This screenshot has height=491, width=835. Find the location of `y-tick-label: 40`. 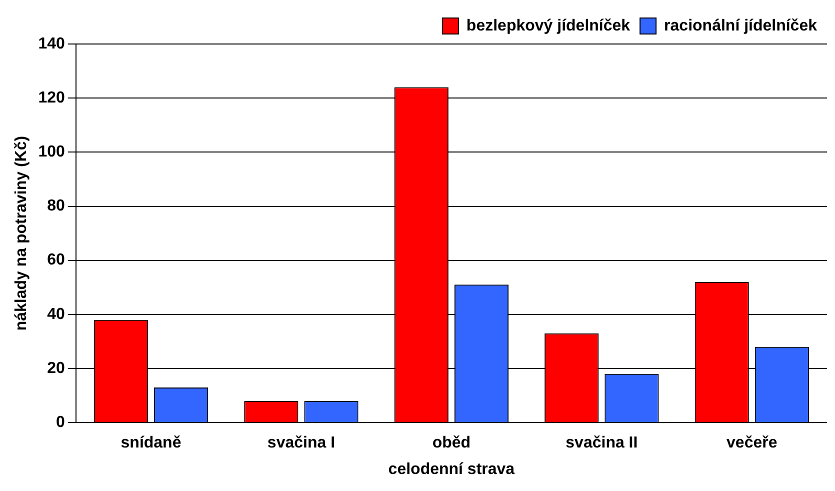

y-tick-label: 40 is located at coordinates (56, 314).